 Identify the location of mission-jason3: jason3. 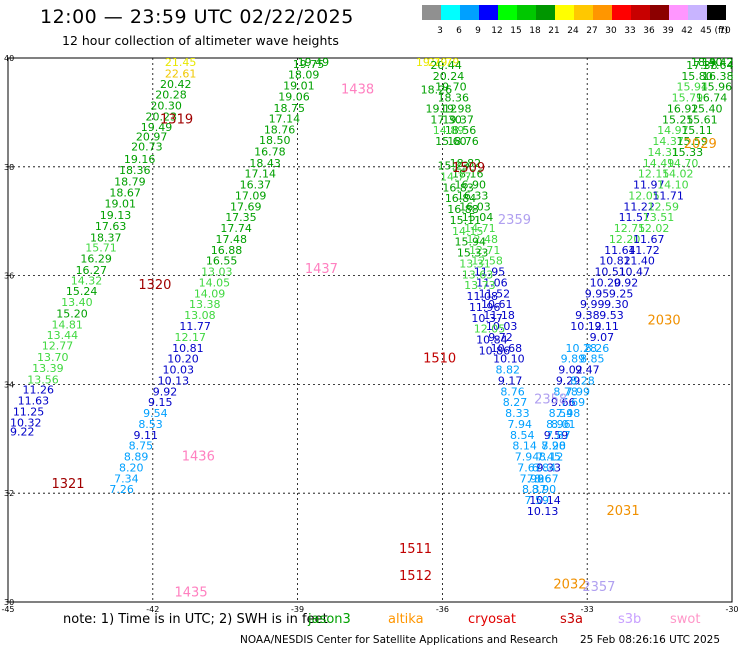
(329, 619).